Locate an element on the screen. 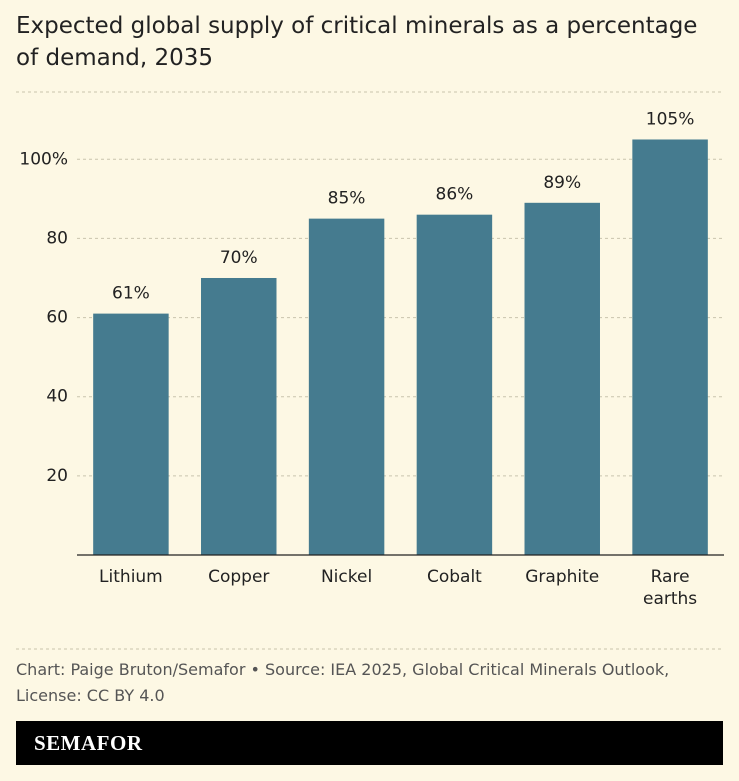  brand-bar: SEMAFOR is located at coordinates (369, 743).